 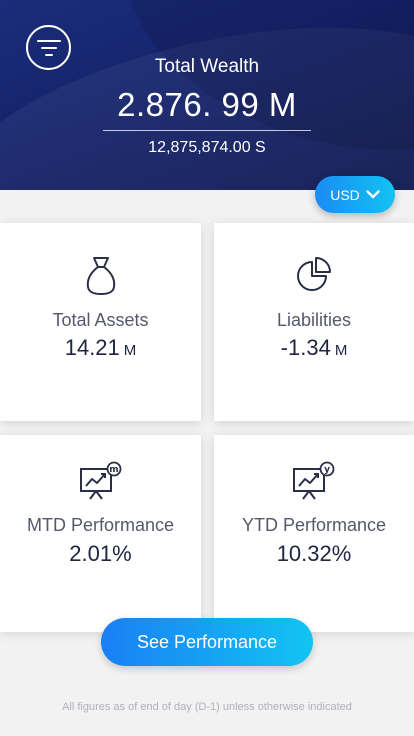 I want to click on currency-label: USD, so click(x=345, y=194).